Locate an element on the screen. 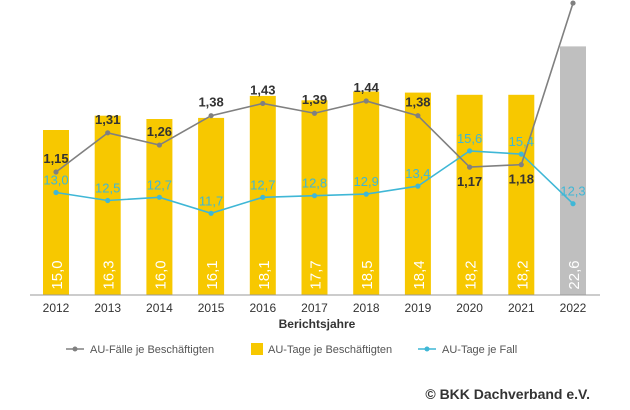  au-faelle-label-2018: 1,44 is located at coordinates (367, 87).